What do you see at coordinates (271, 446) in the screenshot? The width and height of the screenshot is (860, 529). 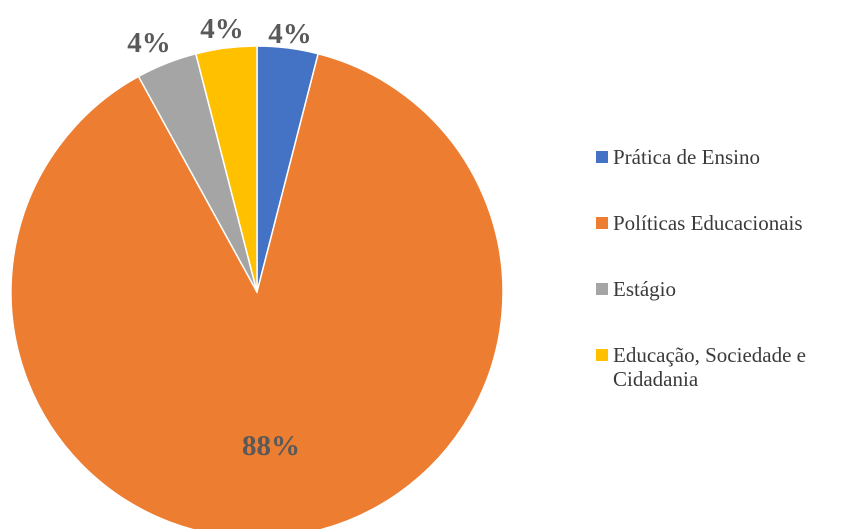 I see `data-label-politicas-educacionais: 88%` at bounding box center [271, 446].